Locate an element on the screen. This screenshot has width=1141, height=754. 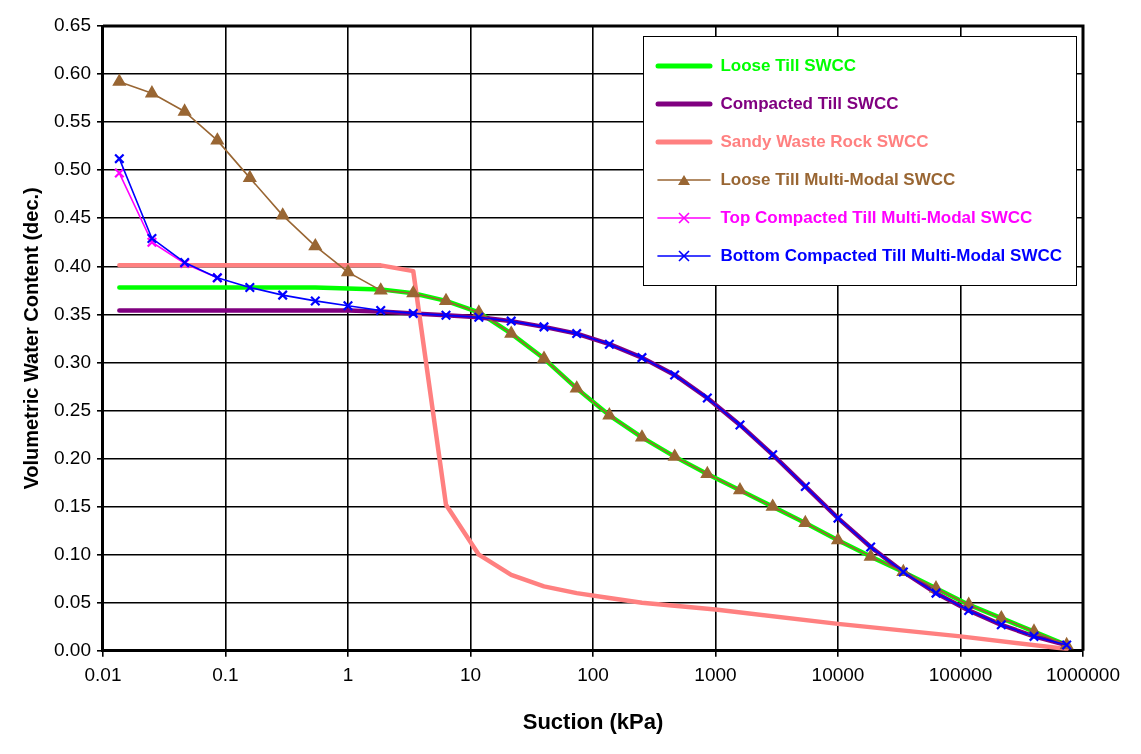
x-tick-label: 100 is located at coordinates (593, 675).